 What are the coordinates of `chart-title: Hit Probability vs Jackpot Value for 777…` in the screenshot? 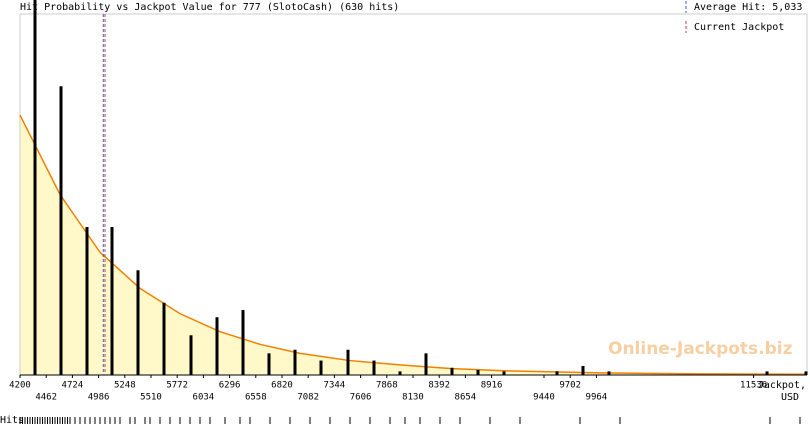 It's located at (209, 7).